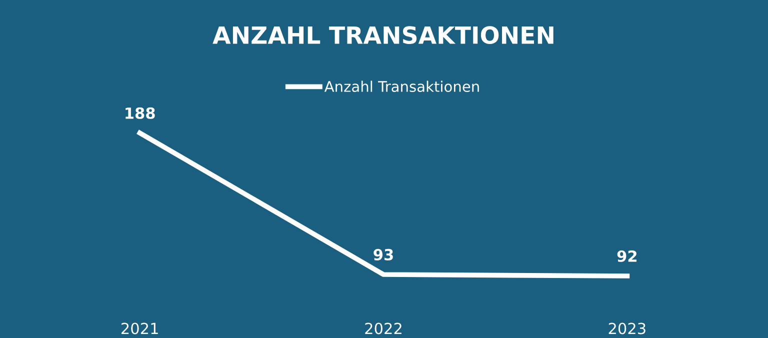 This screenshot has width=768, height=338. Describe the element at coordinates (626, 256) in the screenshot. I see `data-label: 92` at that location.